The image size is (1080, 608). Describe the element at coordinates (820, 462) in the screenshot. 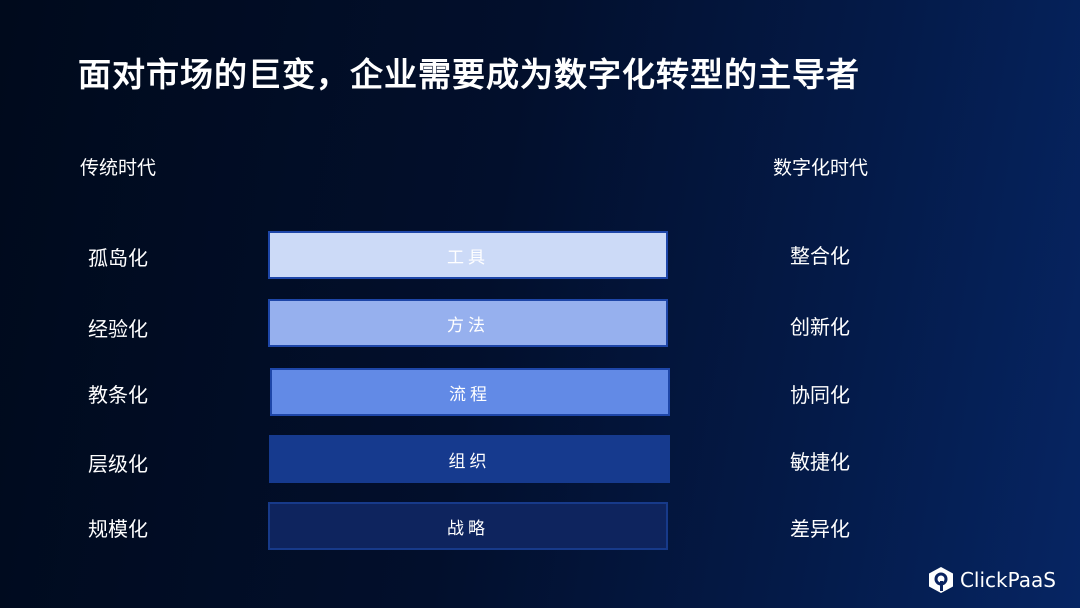

I see `right-item: 敏捷化` at that location.